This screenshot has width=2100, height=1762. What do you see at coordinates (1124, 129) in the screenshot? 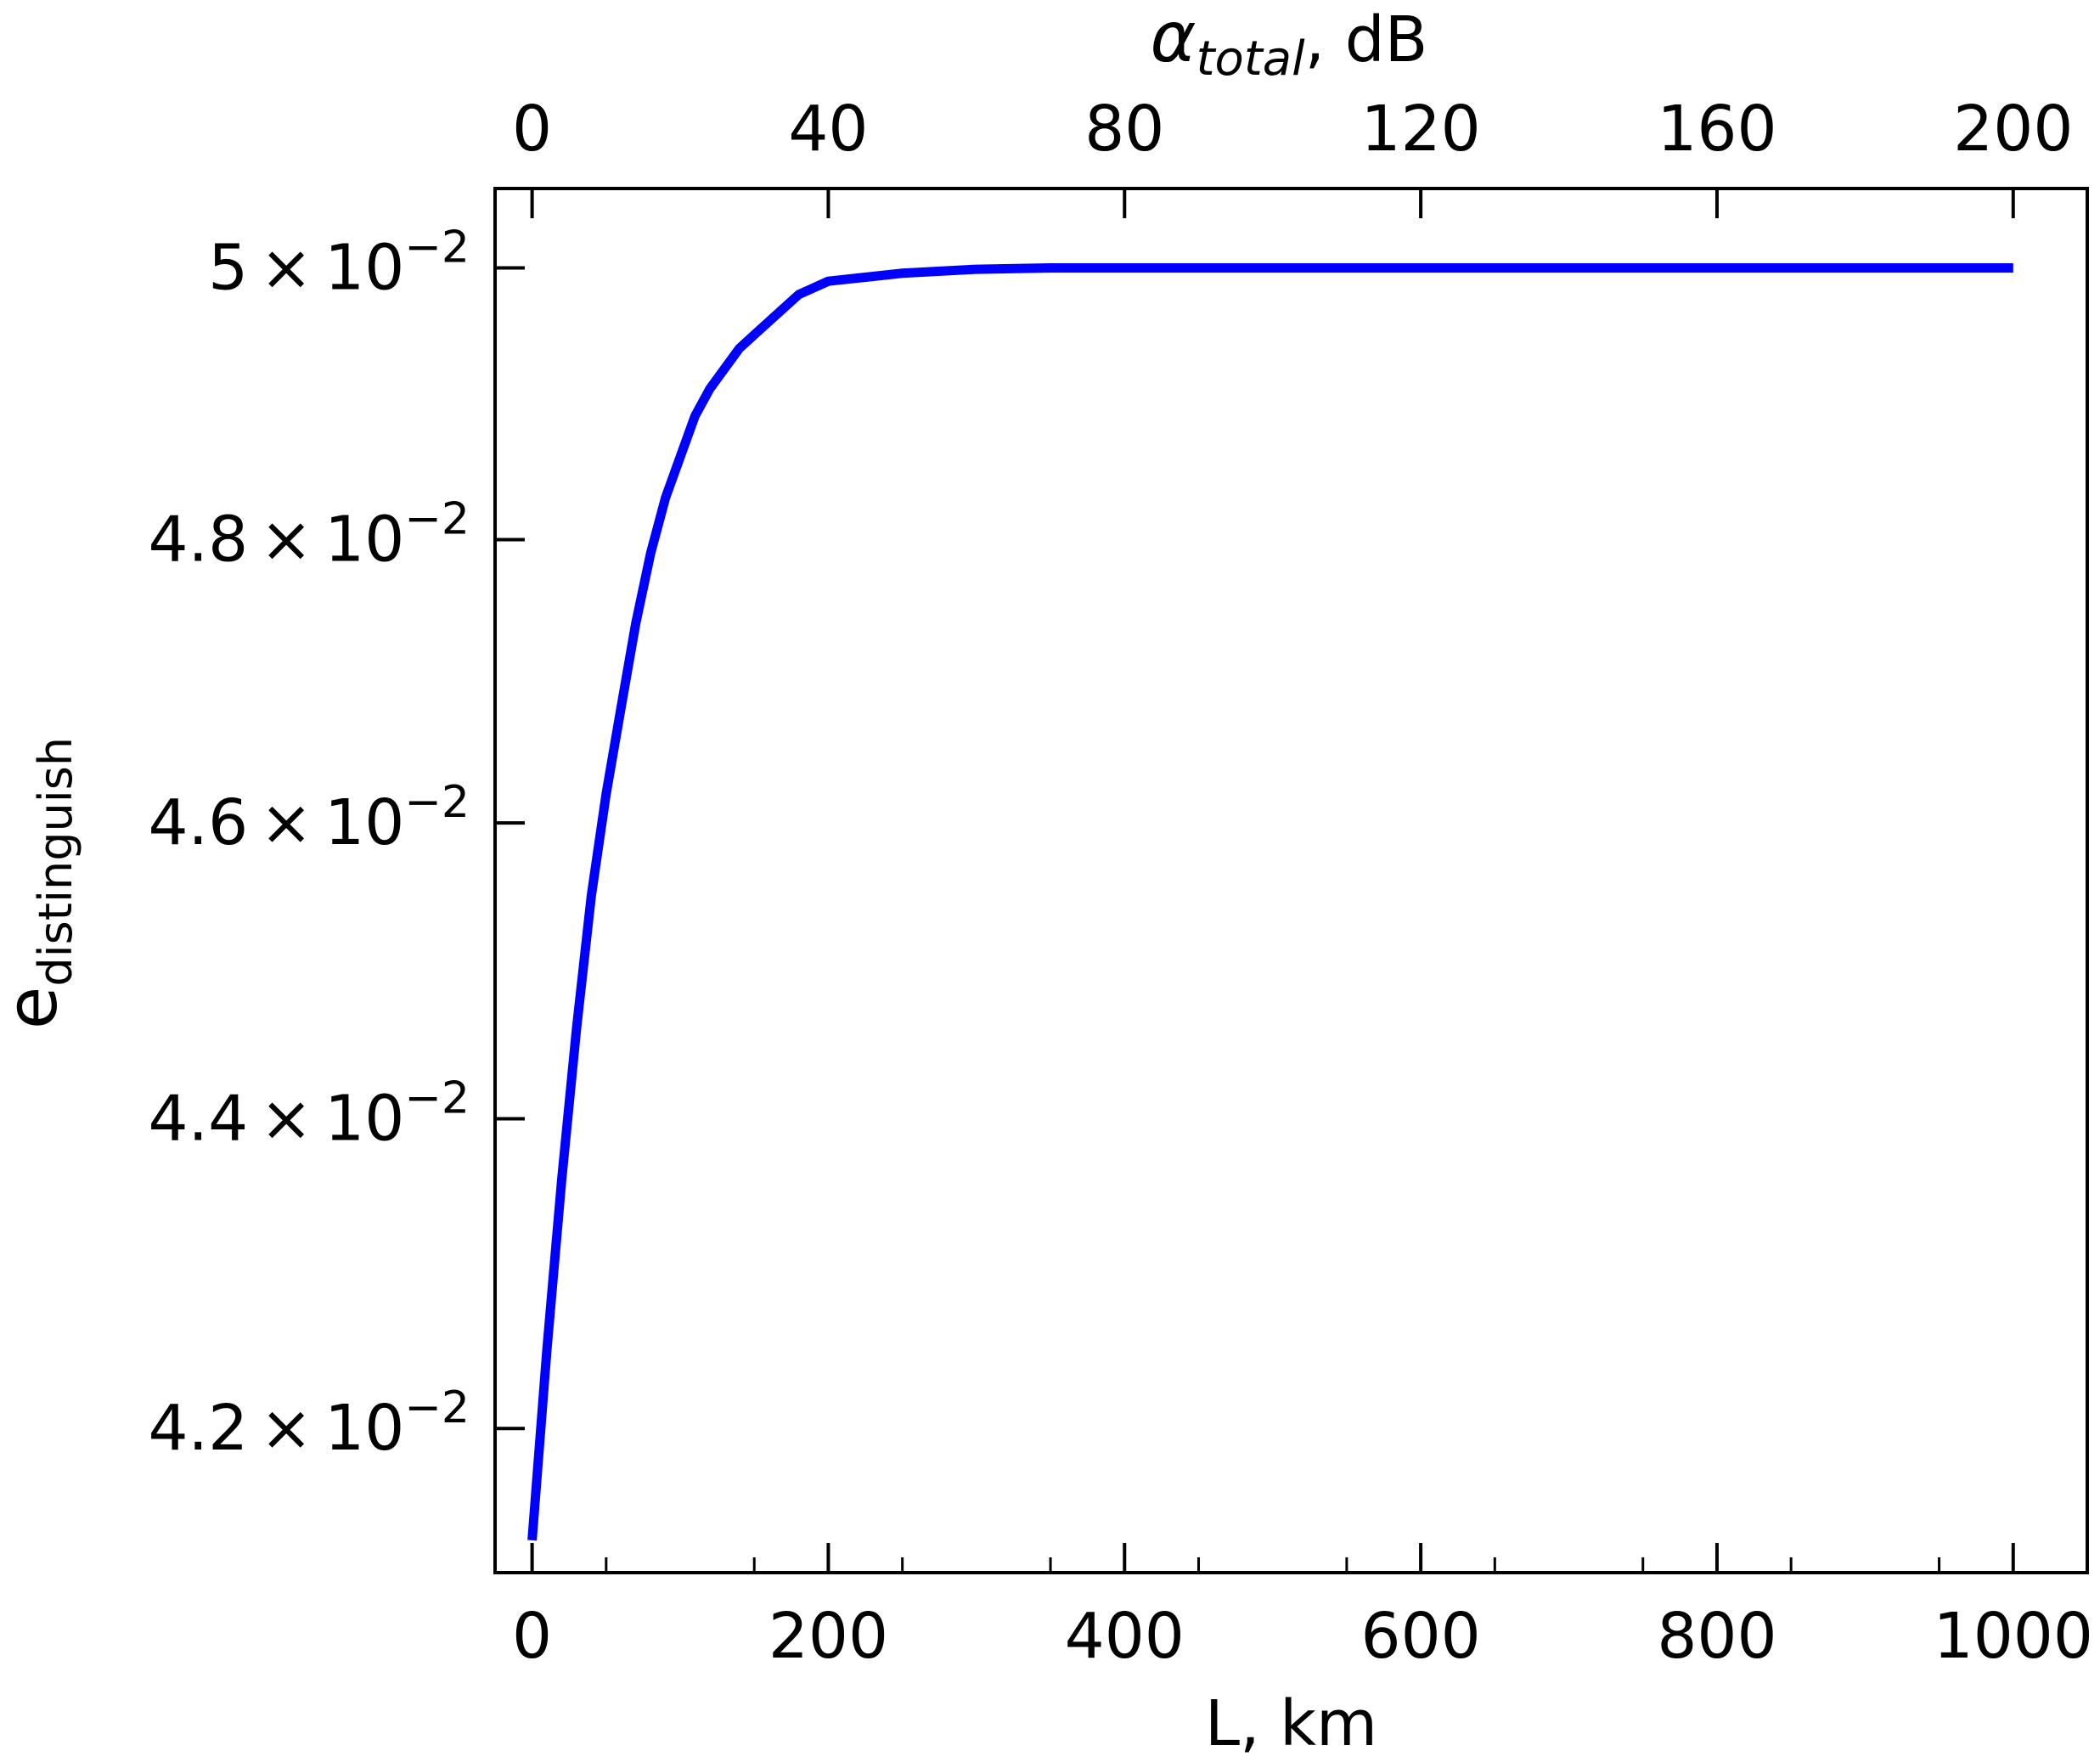
I see `top-x-tick-label: 80` at bounding box center [1124, 129].